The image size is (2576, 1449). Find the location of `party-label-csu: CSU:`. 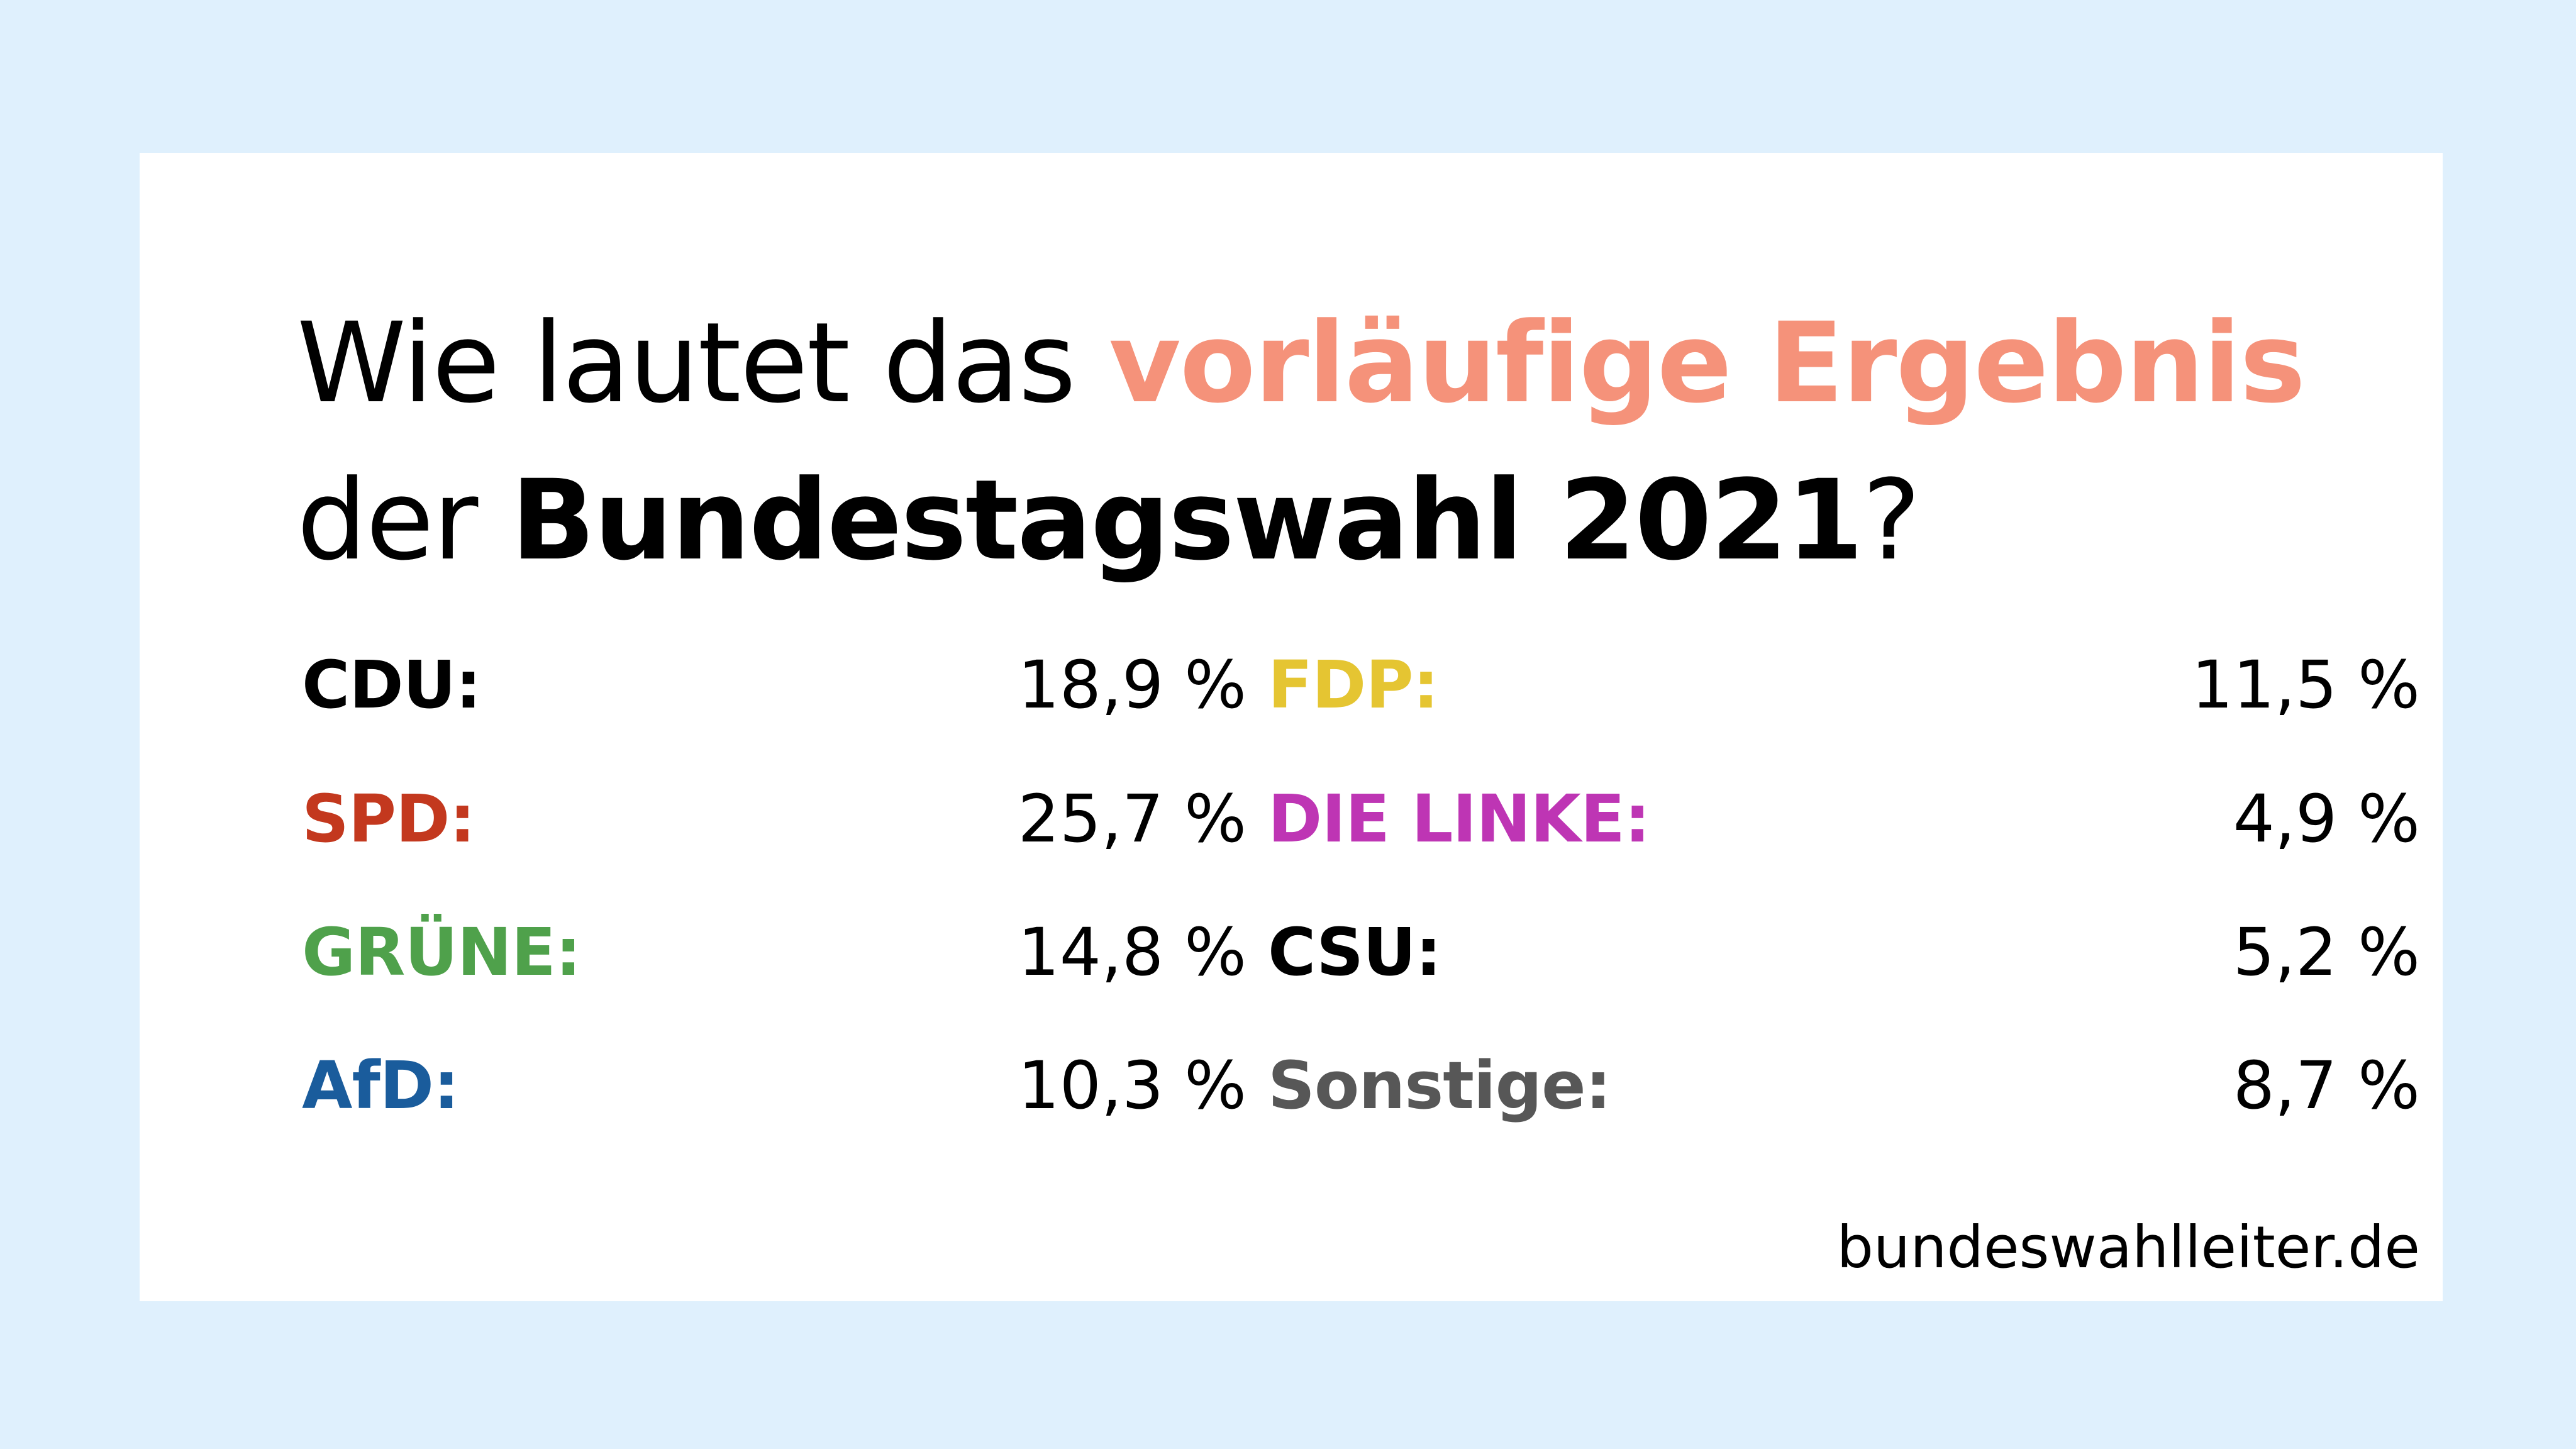

party-label-csu: CSU: is located at coordinates (1354, 952).